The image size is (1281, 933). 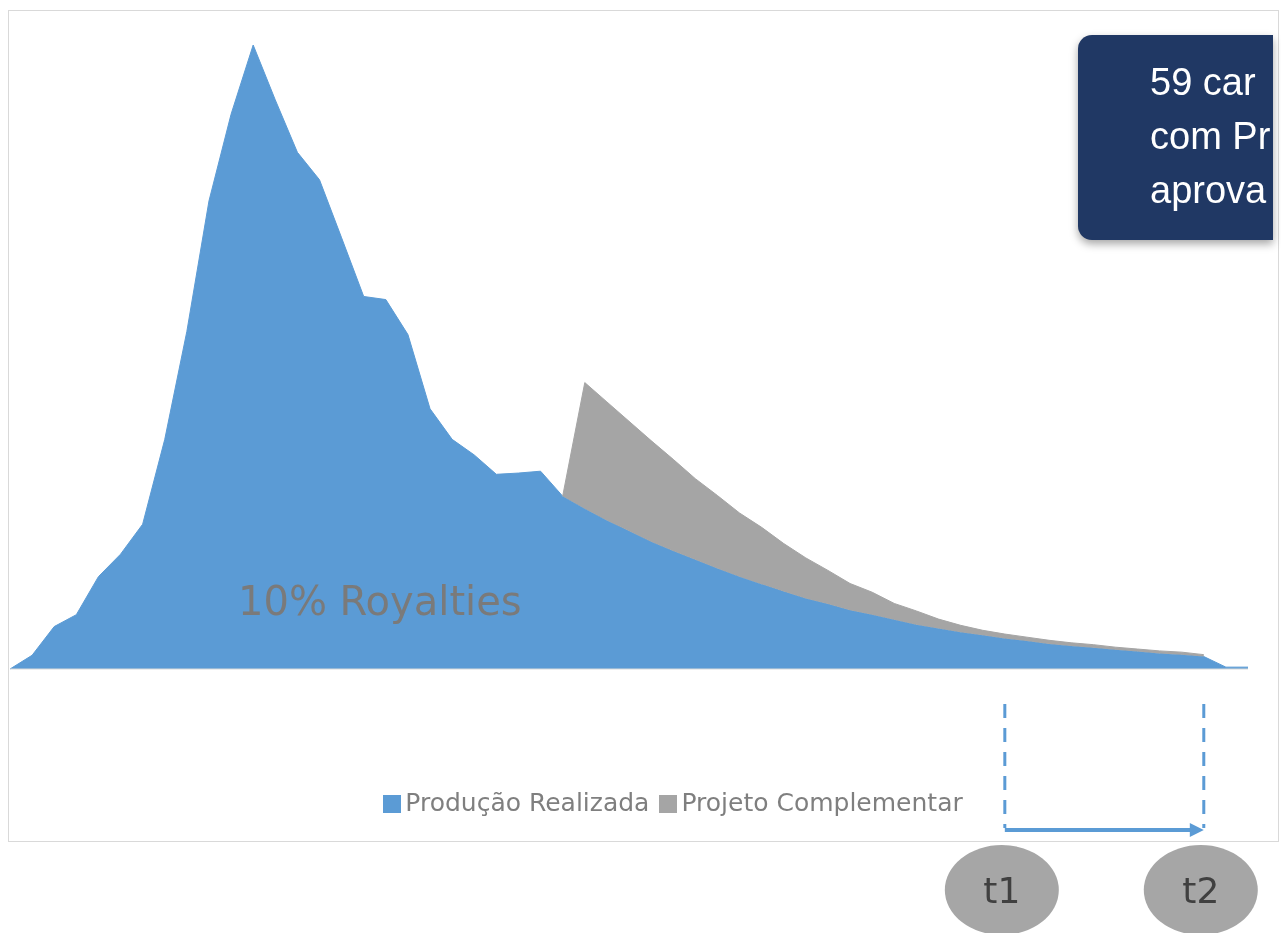 What do you see at coordinates (1175, 137) in the screenshot?
I see `annotation: 59 car com Pr aprova` at bounding box center [1175, 137].